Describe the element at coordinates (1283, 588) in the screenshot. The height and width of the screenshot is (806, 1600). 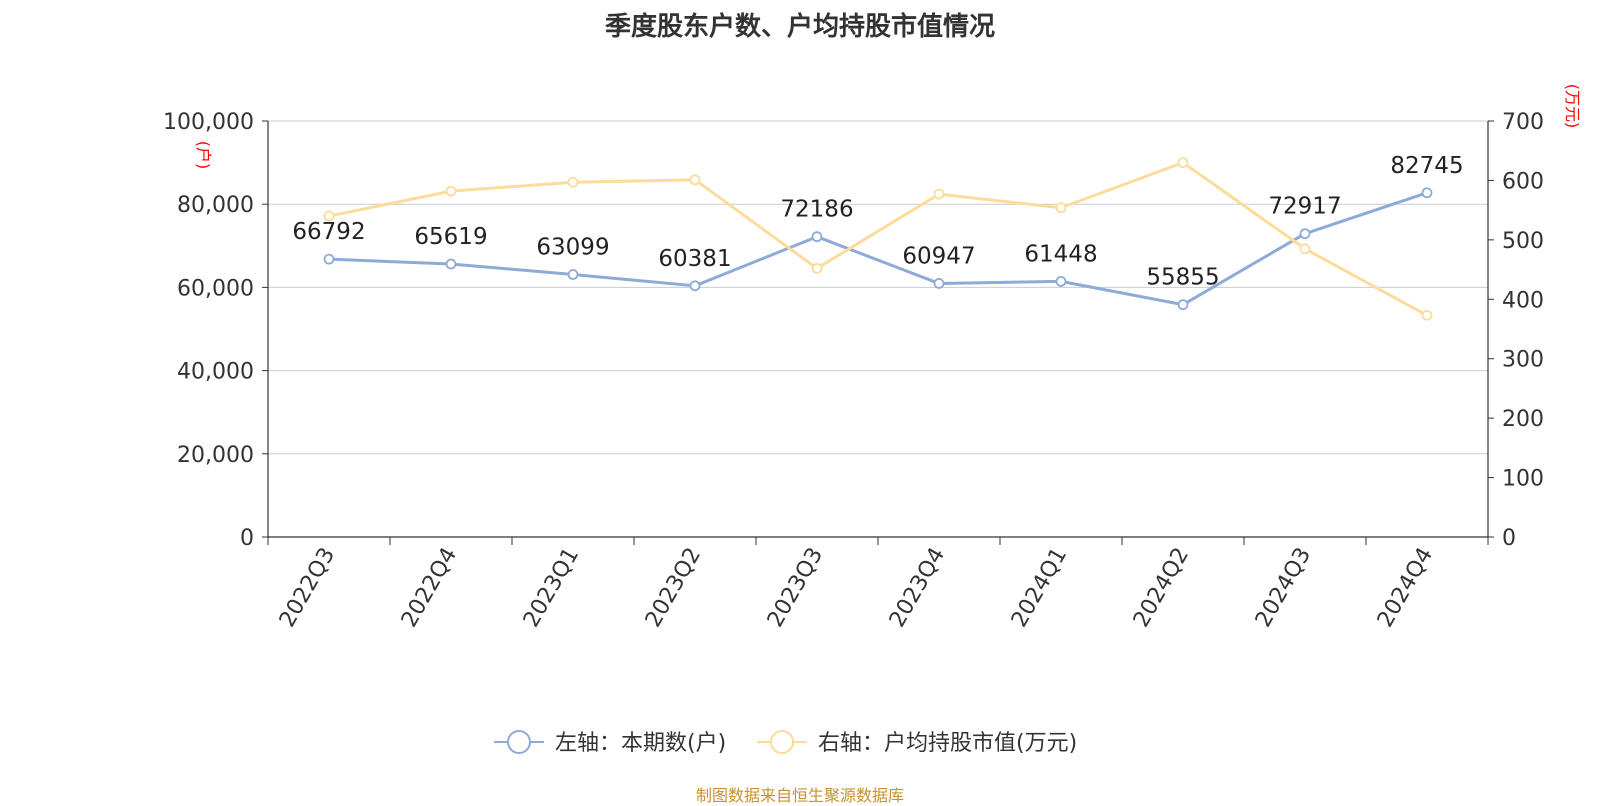
I see `x-tick-label: 2024Q3` at that location.